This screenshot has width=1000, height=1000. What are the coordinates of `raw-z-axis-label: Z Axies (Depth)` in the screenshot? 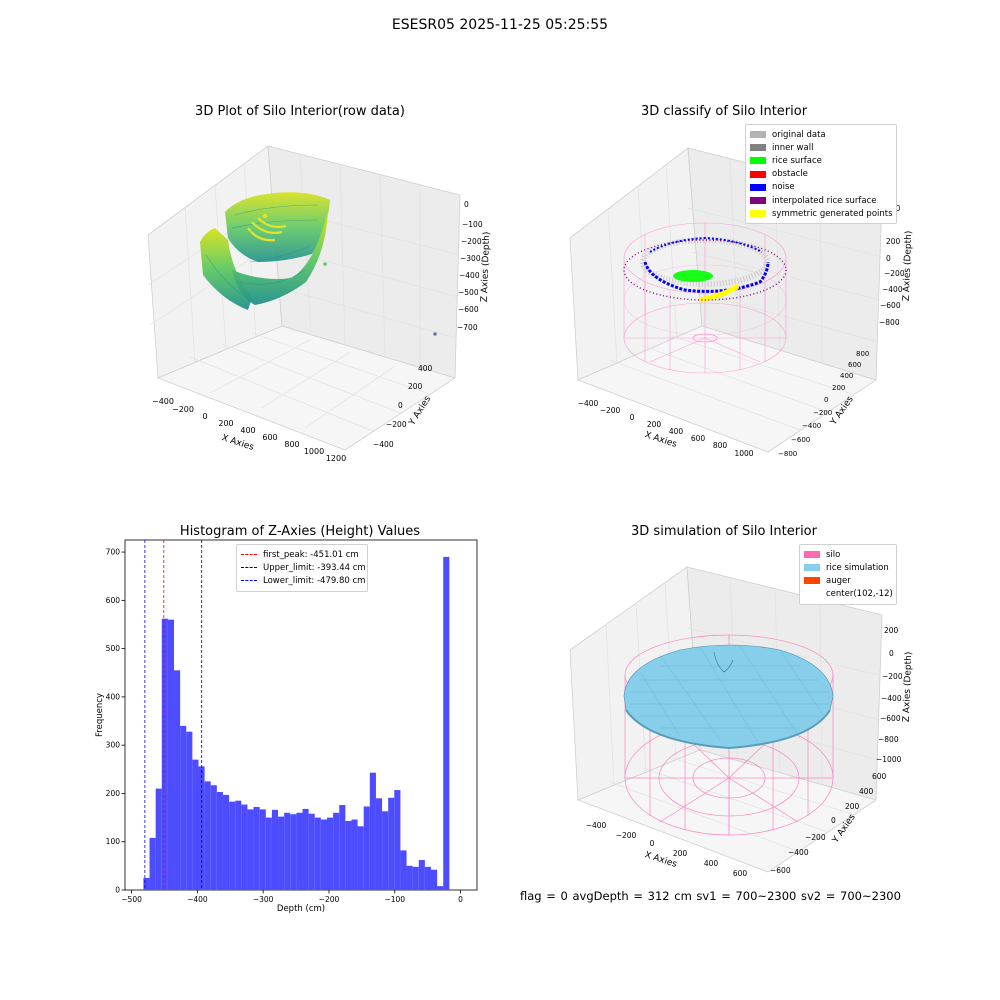 It's located at (486, 267).